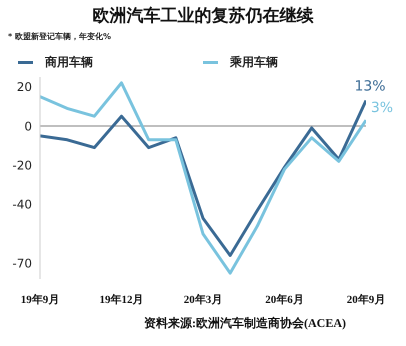  What do you see at coordinates (69, 62) in the screenshot?
I see `legend-label: 商用车辆` at bounding box center [69, 62].